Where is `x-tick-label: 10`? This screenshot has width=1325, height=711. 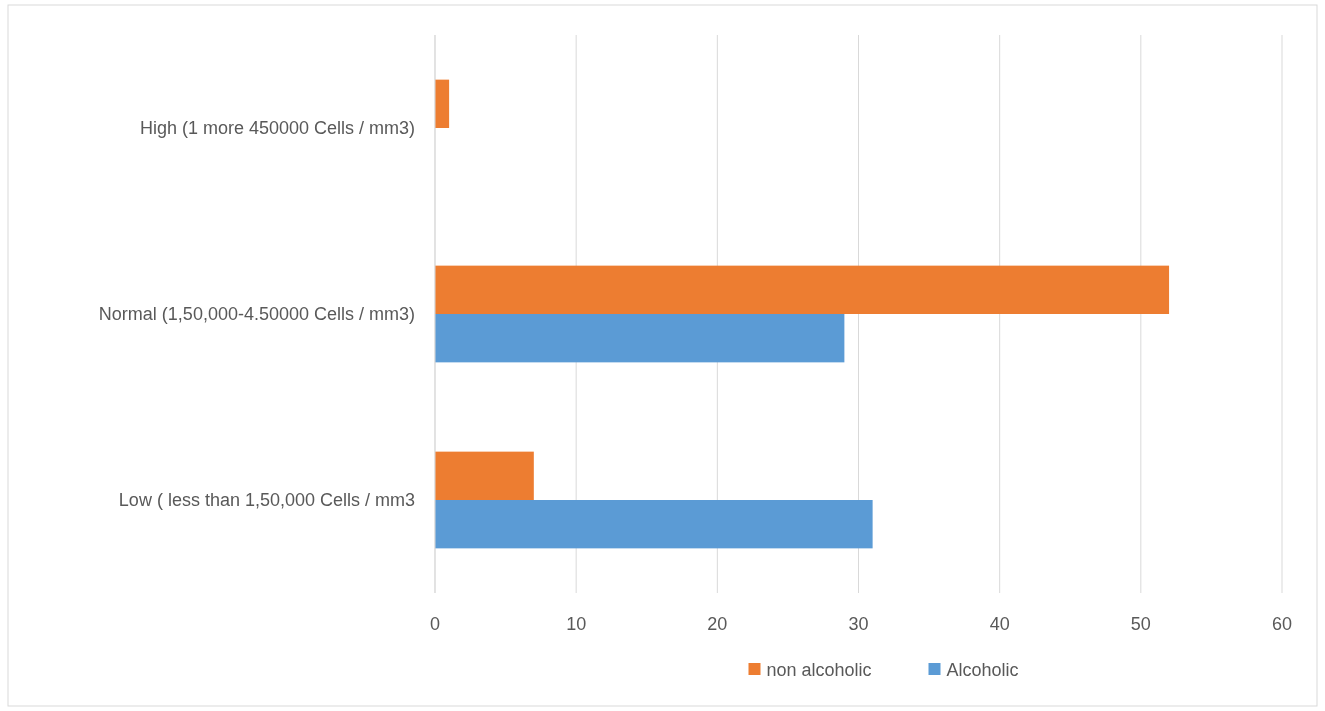
x-tick-label: 10 is located at coordinates (576, 624).